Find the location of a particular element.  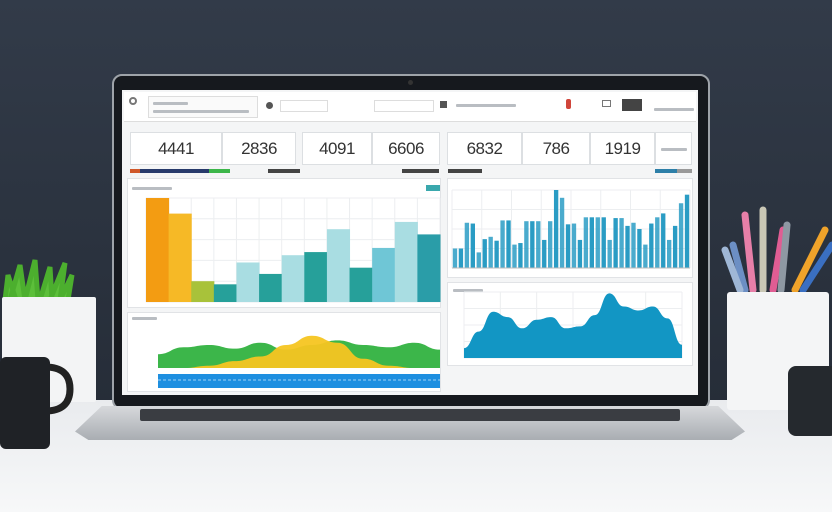

kpi-card: 4441 is located at coordinates (176, 148).